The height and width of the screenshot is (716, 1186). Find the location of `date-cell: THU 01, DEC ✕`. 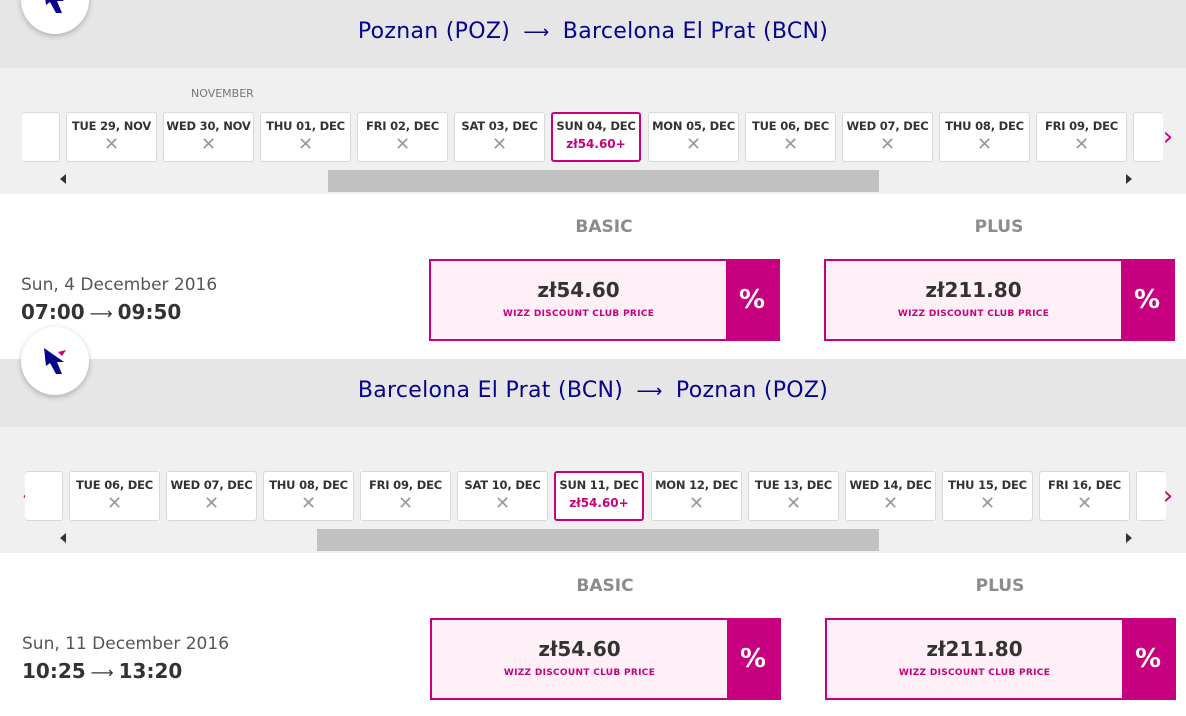

date-cell: THU 01, DEC ✕ is located at coordinates (305, 137).